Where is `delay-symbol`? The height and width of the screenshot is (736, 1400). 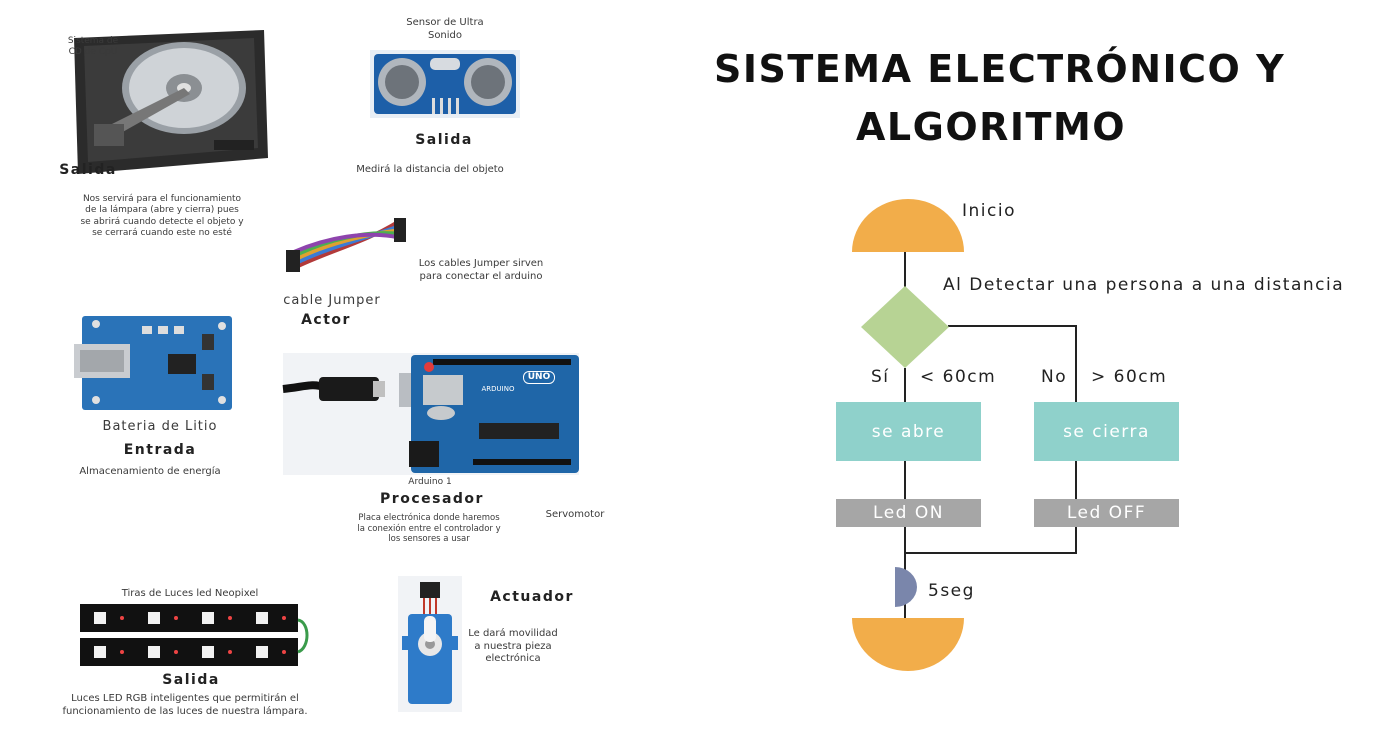 delay-symbol is located at coordinates (906, 587).